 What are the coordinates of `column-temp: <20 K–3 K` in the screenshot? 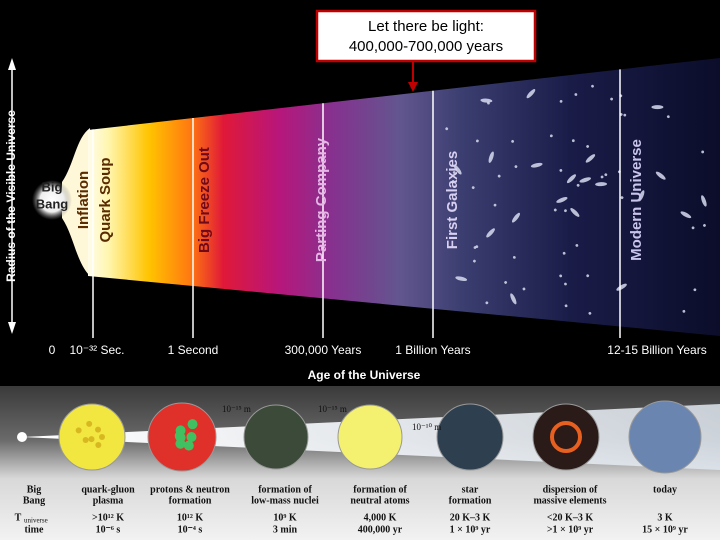 It's located at (570, 517).